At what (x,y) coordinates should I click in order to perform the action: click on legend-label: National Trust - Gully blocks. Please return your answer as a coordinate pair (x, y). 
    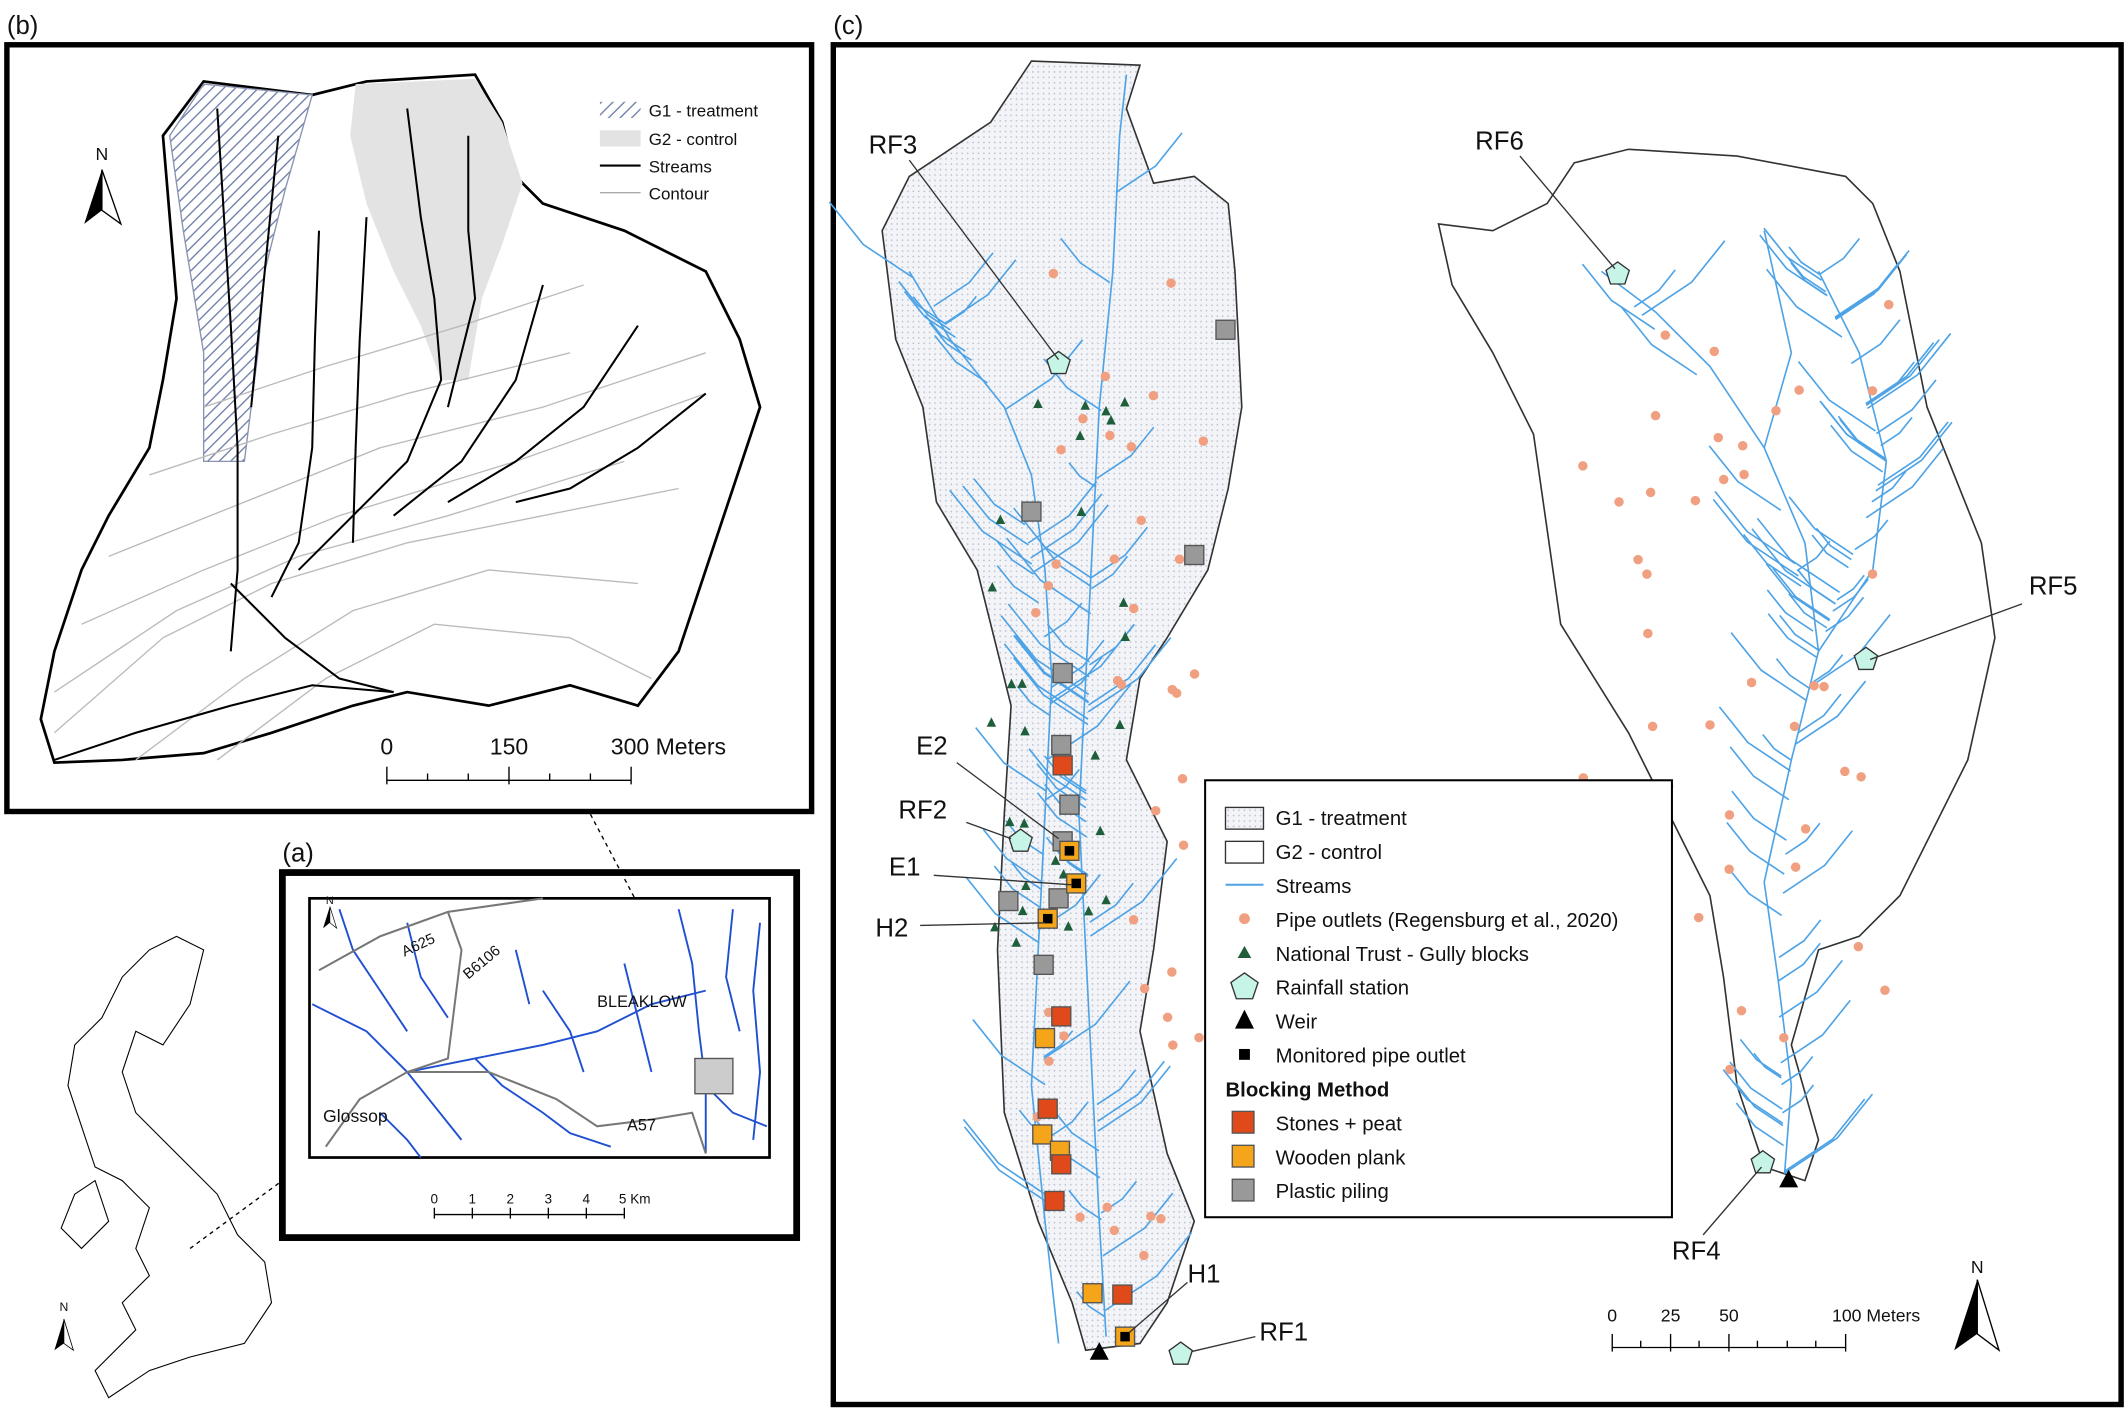
    Looking at the image, I should click on (1402, 955).